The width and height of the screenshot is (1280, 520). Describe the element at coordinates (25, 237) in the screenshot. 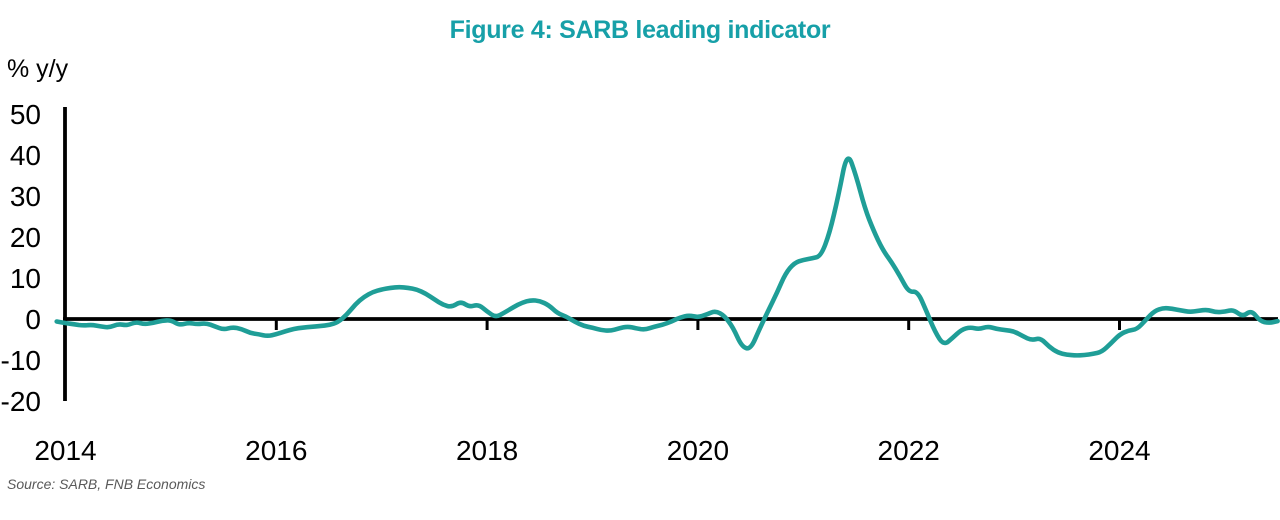

I see `y-tick-label: 20` at that location.